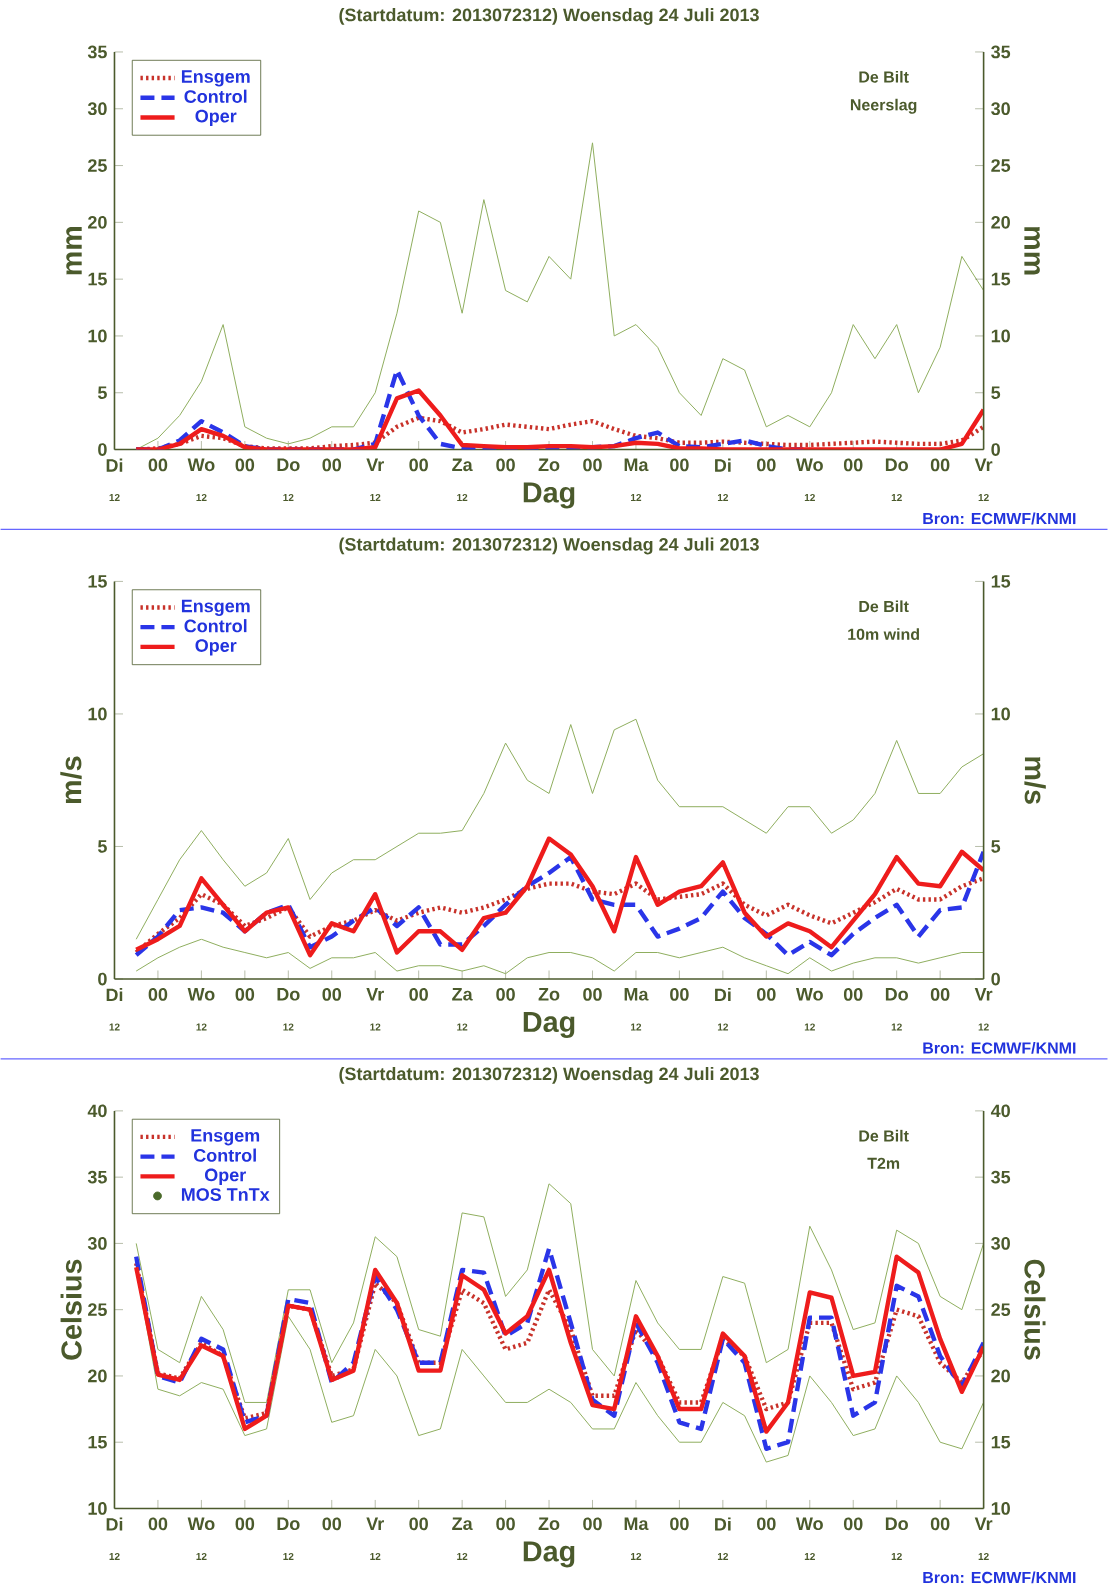 Image resolution: width=1108 pixels, height=1590 pixels. Describe the element at coordinates (71, 780) in the screenshot. I see `y-axis-title: m/s` at that location.